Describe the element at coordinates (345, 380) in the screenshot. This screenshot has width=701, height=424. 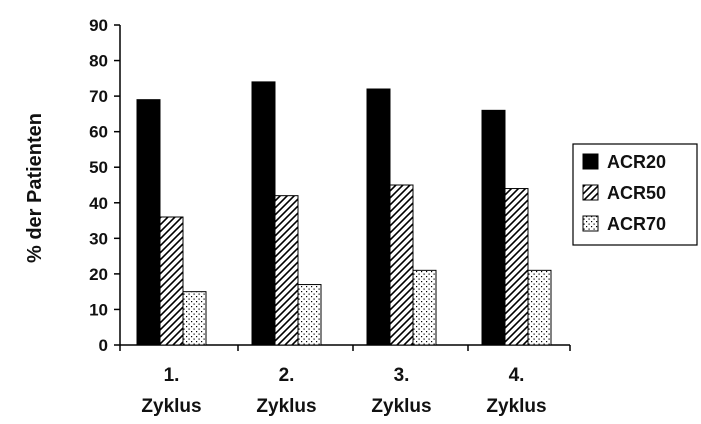
I see `x-axis: 1. Zyklus 2. Zyklus 3. Zyklus 4. Zyklus` at that location.